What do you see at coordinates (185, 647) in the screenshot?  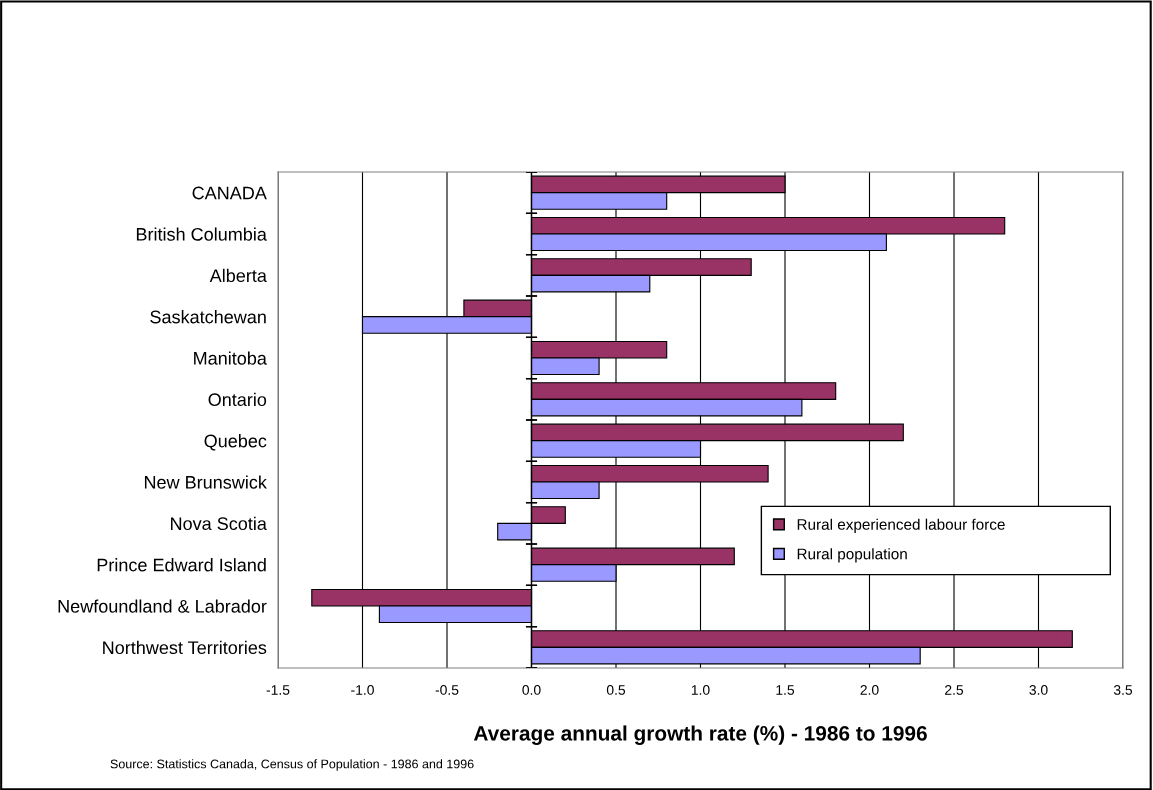 I see `y-tick-label: Northwest Territories` at bounding box center [185, 647].